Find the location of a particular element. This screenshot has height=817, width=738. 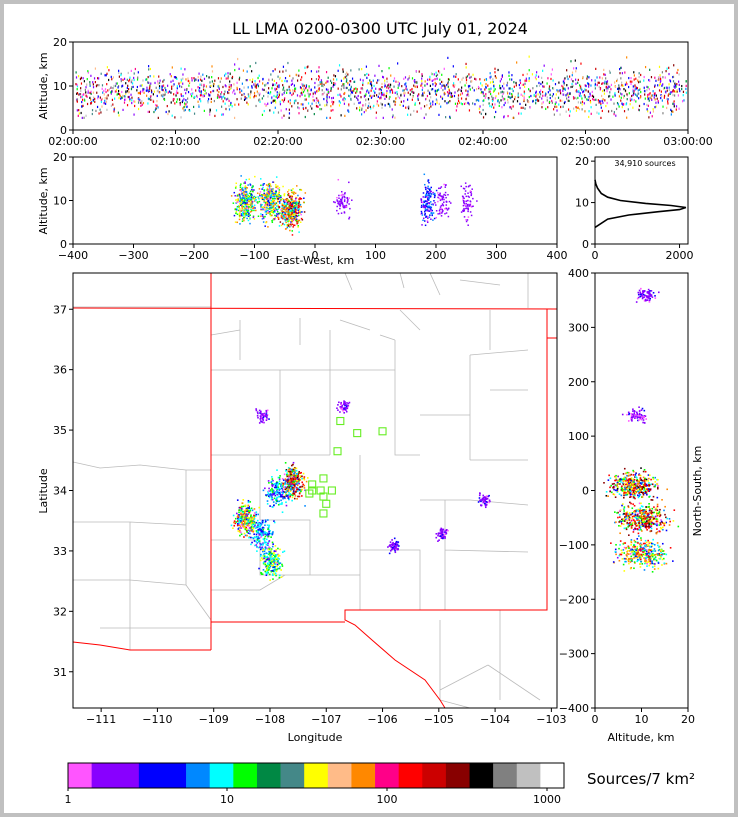

east-west-axes is located at coordinates (315, 200).